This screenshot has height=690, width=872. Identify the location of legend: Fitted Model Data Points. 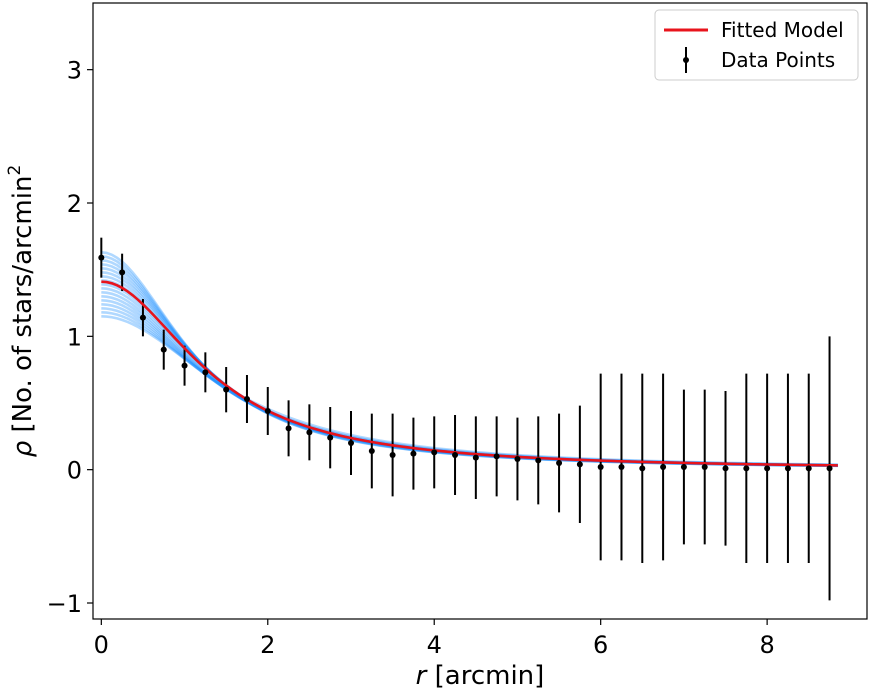
(756, 45).